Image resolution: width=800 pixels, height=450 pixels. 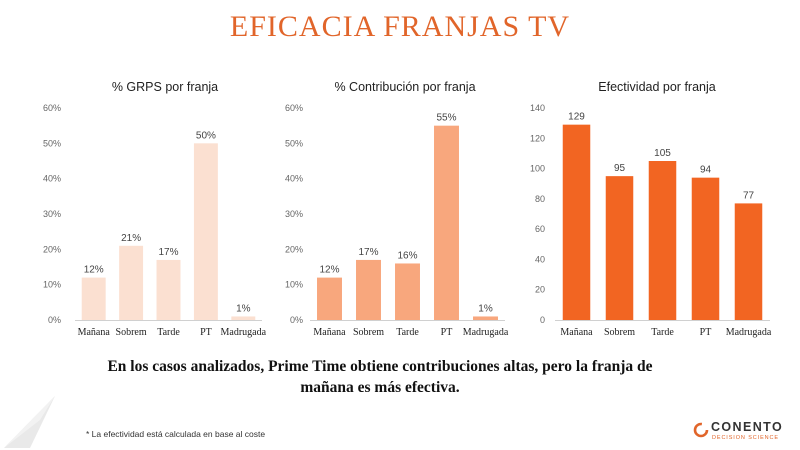 I want to click on logo-brand: CONENTO, so click(x=747, y=427).